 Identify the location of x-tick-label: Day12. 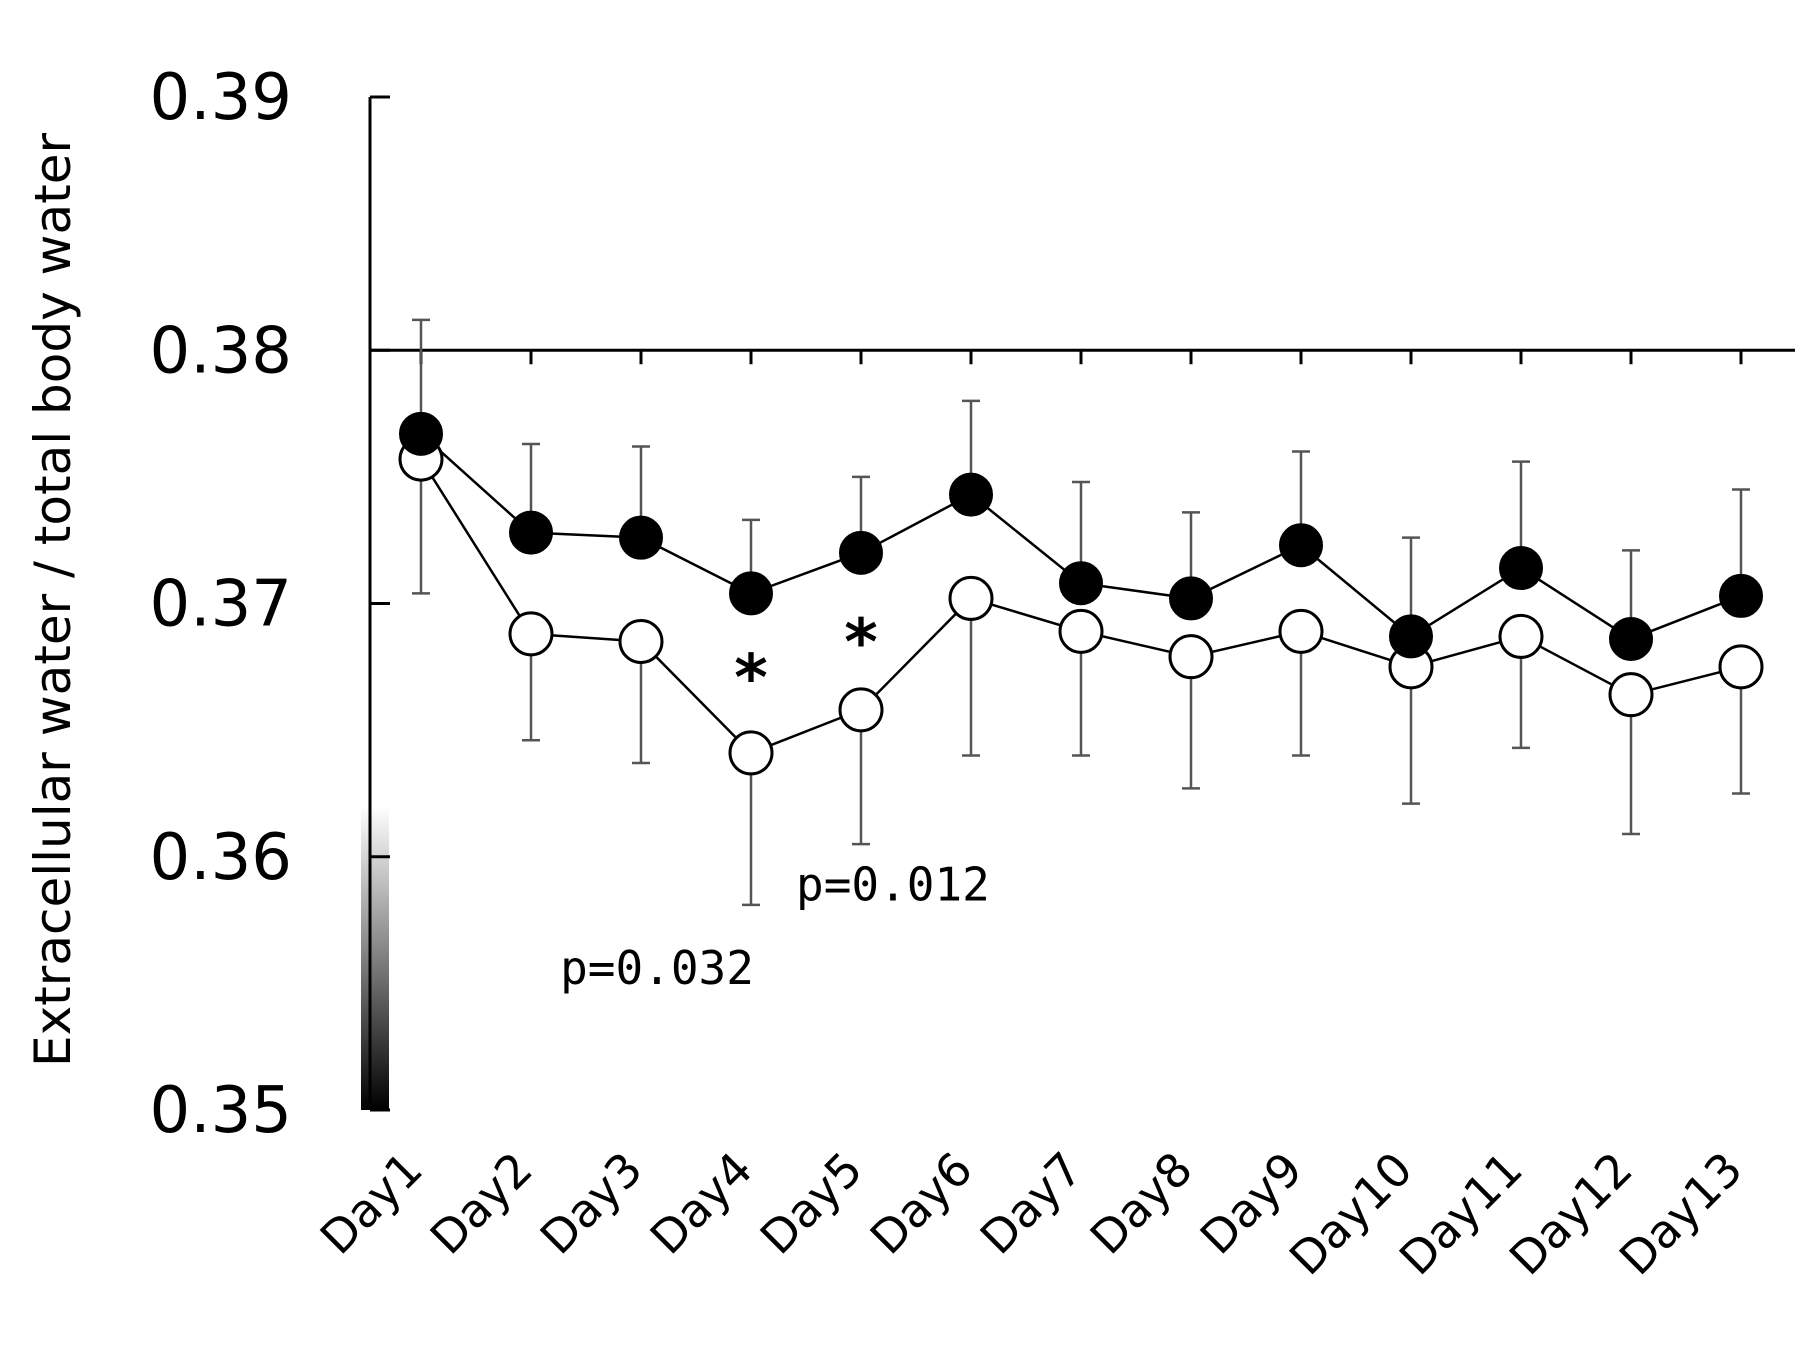
(1571, 1214).